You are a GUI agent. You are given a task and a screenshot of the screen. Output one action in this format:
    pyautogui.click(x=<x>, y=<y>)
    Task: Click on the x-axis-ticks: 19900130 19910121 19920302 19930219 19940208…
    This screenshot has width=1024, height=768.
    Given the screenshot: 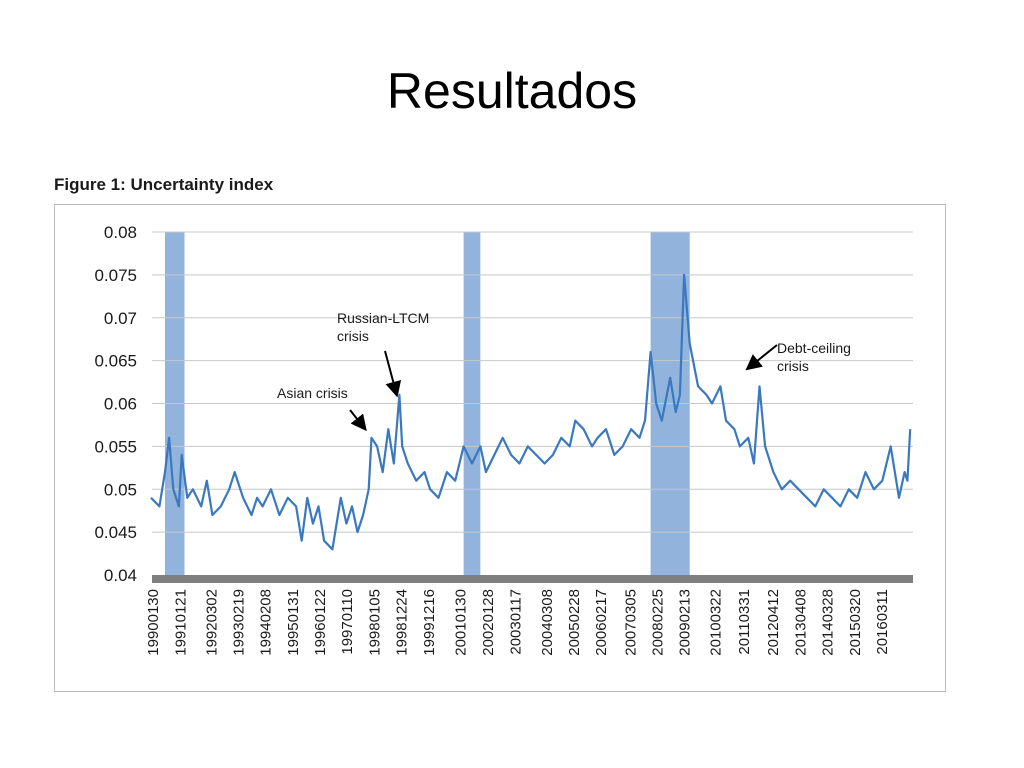 What is the action you would take?
    pyautogui.click(x=518, y=622)
    